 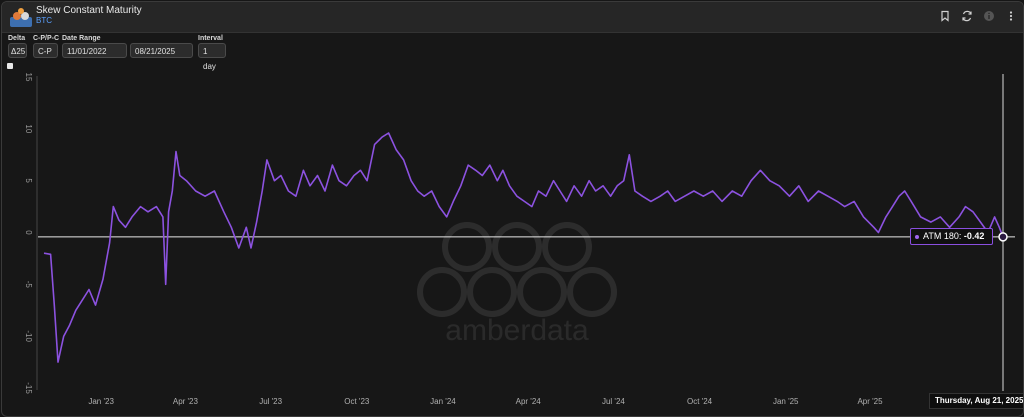 What do you see at coordinates (212, 57) in the screenshot?
I see `interval-select: 1 day` at bounding box center [212, 57].